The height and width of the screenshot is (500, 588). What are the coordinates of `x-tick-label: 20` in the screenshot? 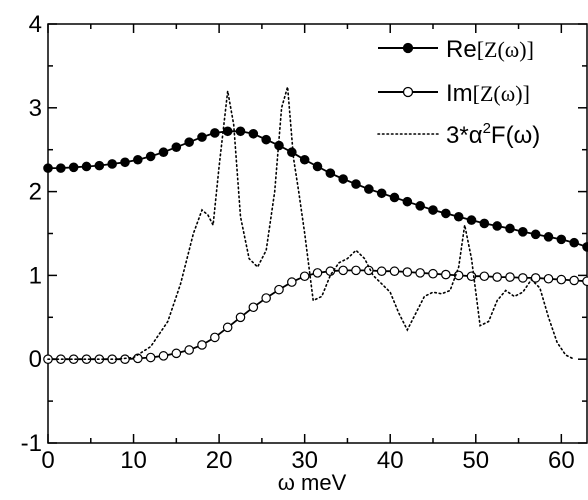 It's located at (219, 460).